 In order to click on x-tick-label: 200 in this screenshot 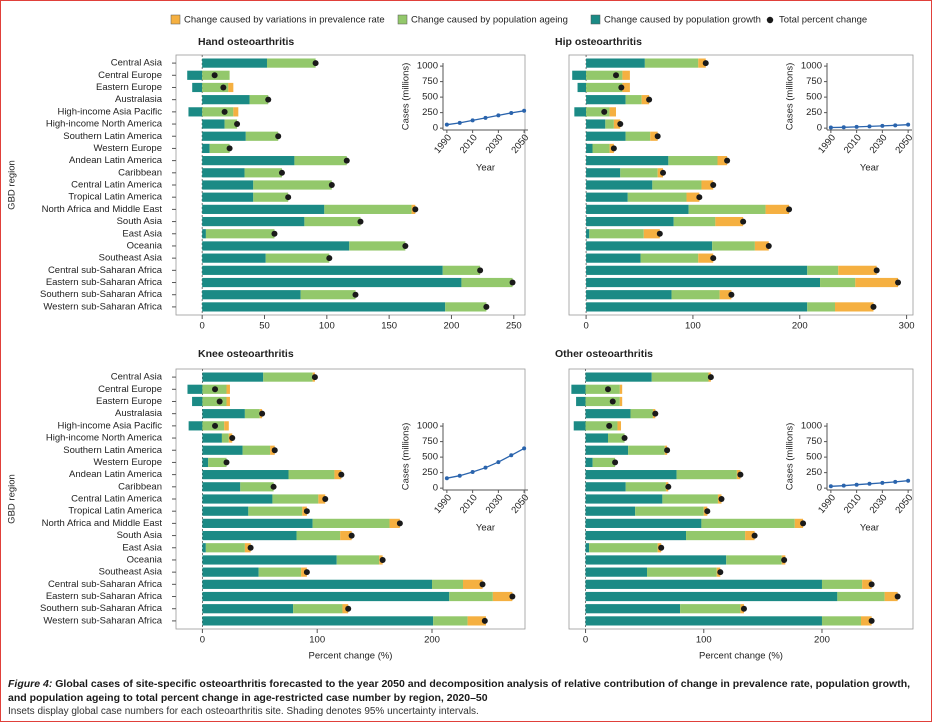, I will do `click(452, 326)`.